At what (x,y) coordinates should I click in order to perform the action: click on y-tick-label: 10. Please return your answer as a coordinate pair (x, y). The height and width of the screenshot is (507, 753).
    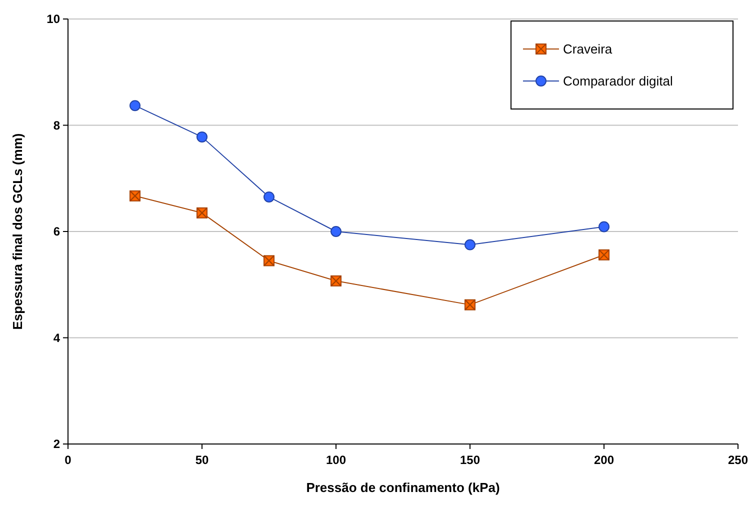
    Looking at the image, I should click on (53, 19).